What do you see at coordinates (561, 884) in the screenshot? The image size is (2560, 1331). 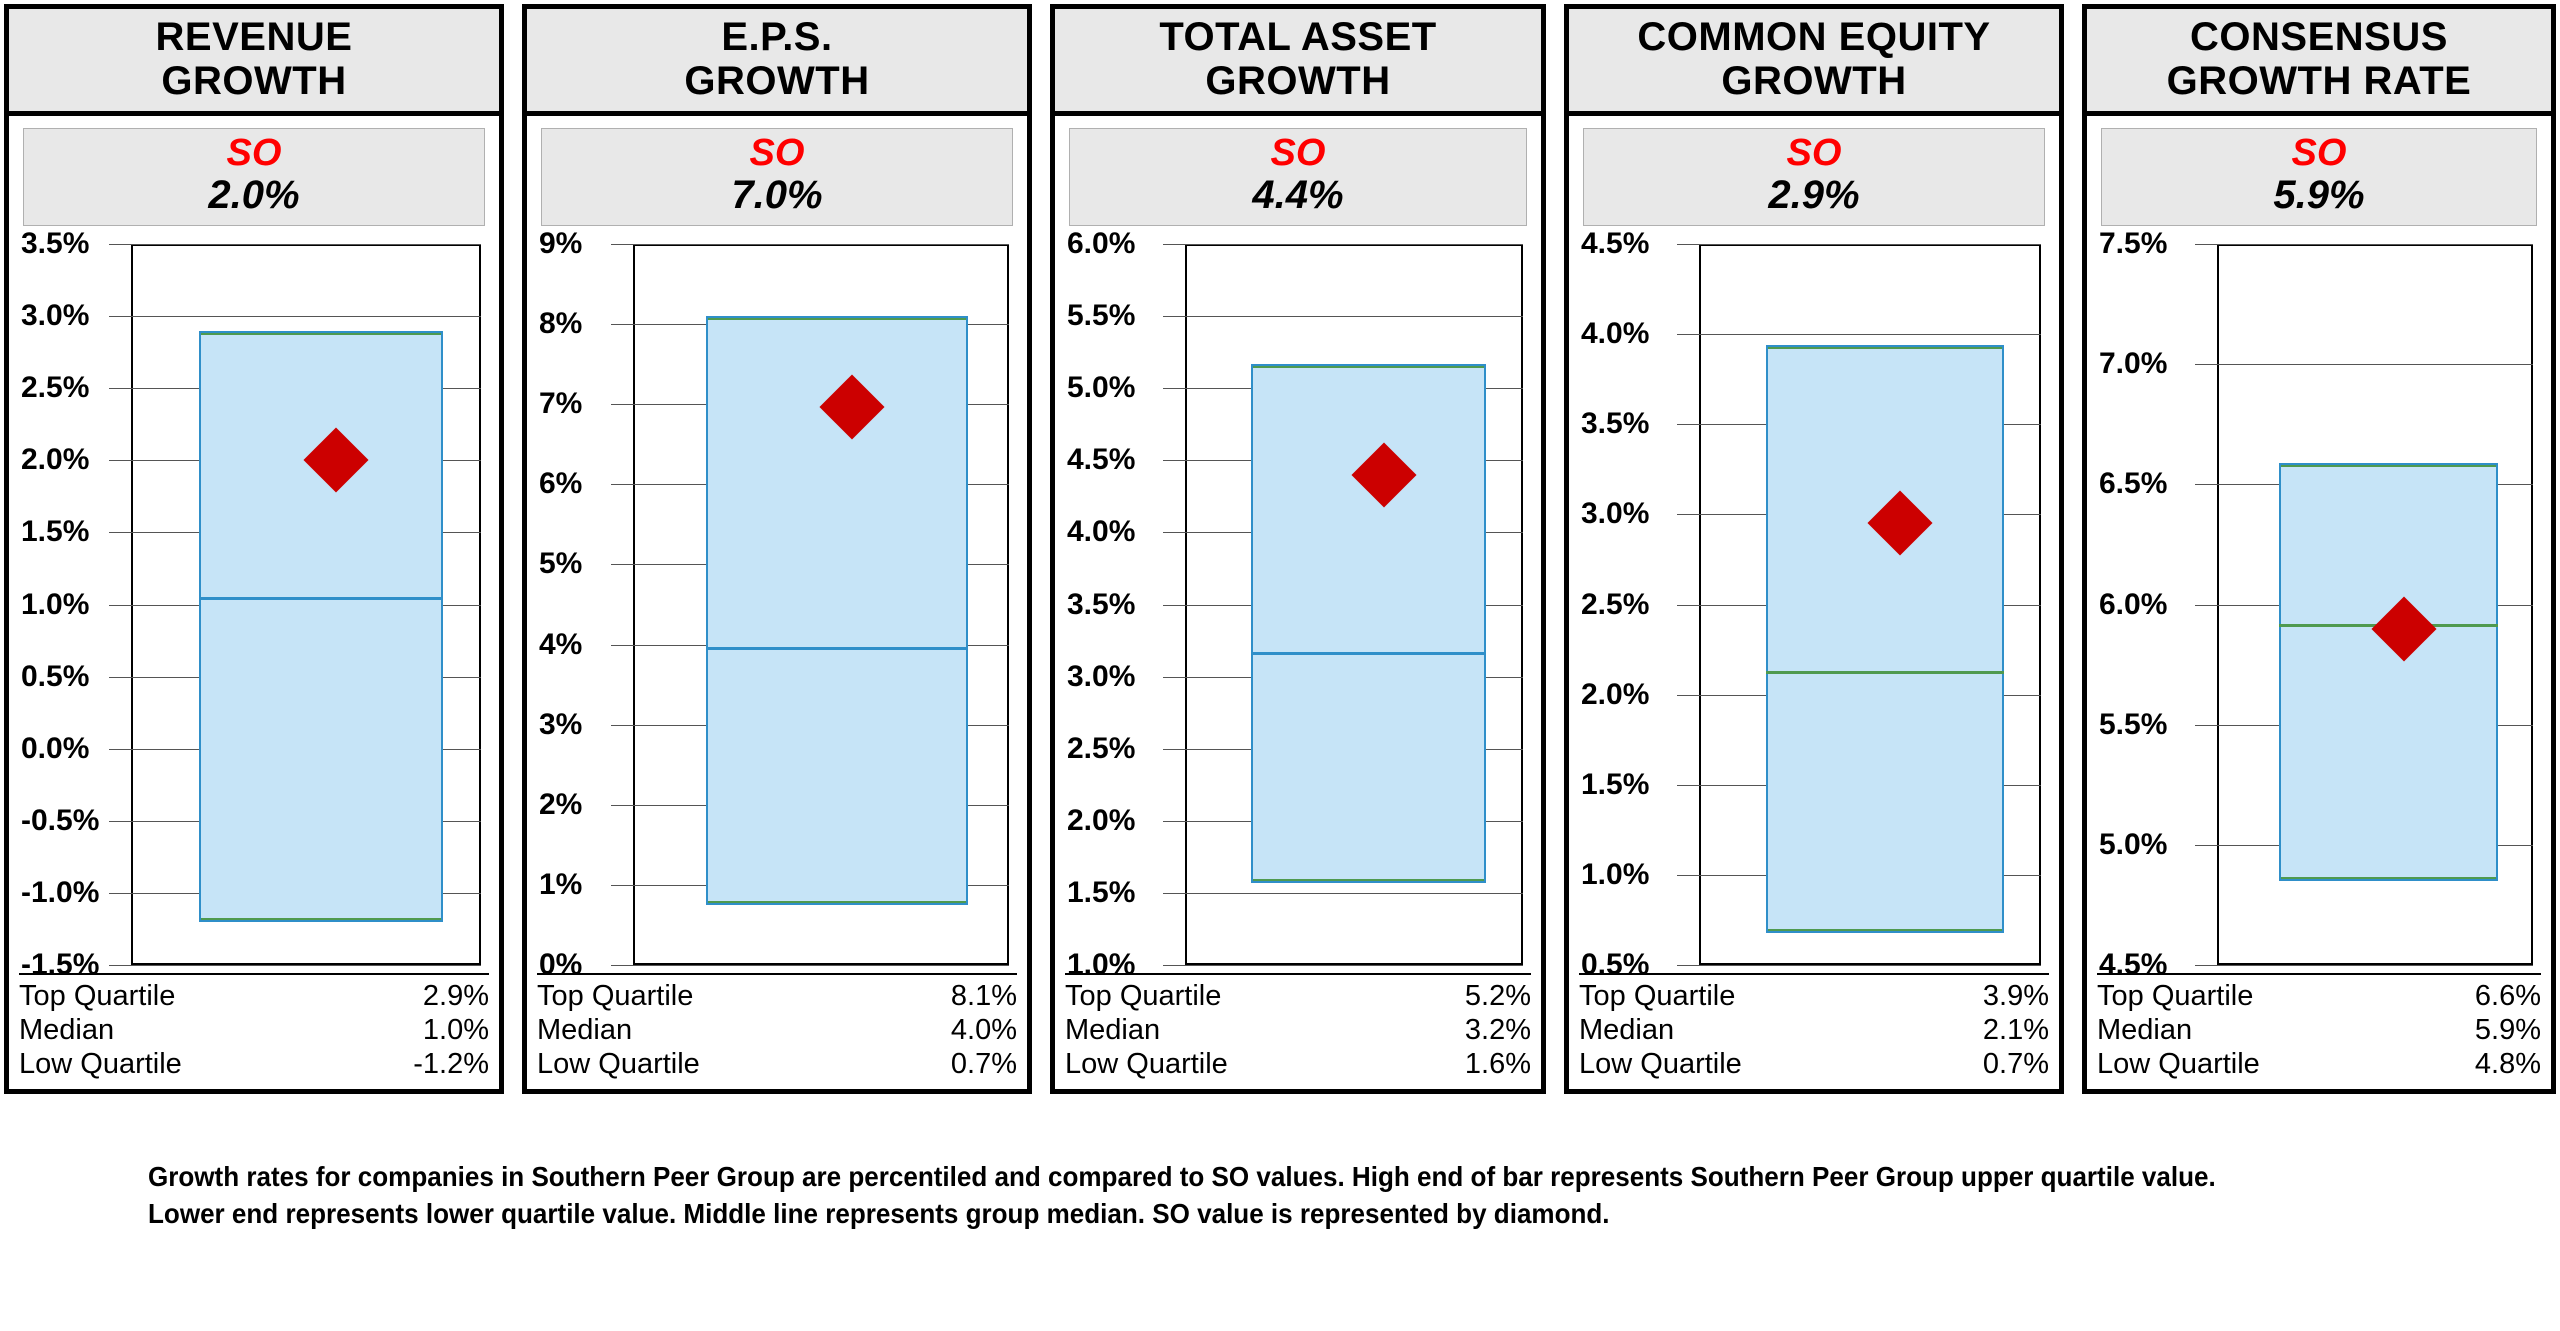 I see `y-axis-tick-label: 1%` at bounding box center [561, 884].